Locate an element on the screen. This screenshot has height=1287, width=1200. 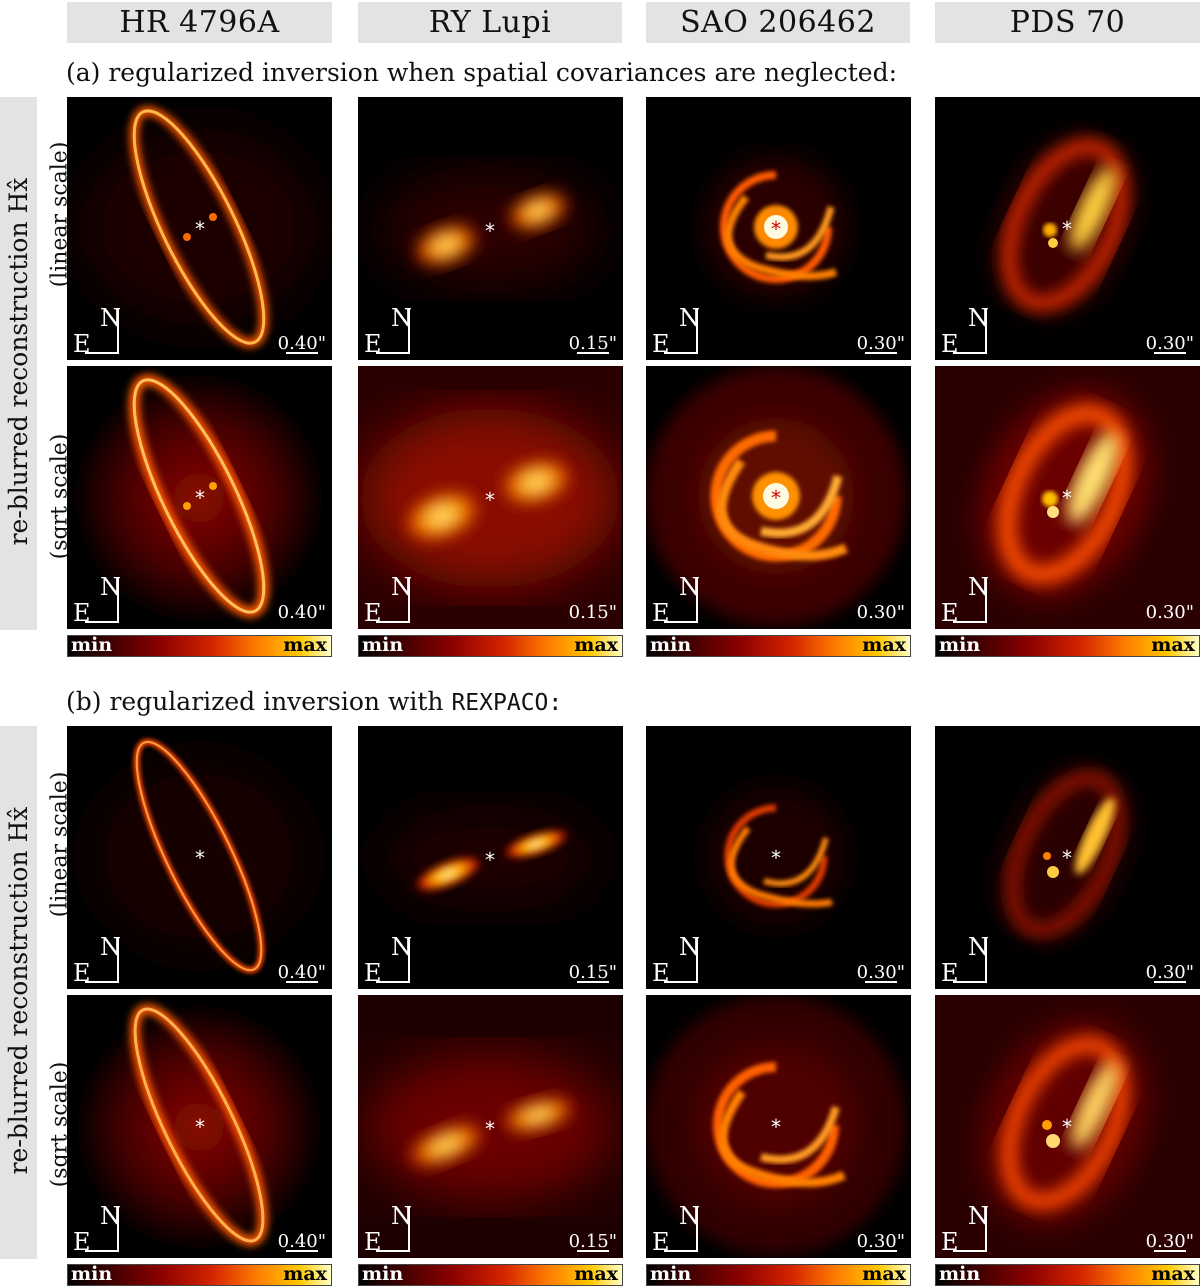
colorbar-a-pds70: min max is located at coordinates (1067, 645).